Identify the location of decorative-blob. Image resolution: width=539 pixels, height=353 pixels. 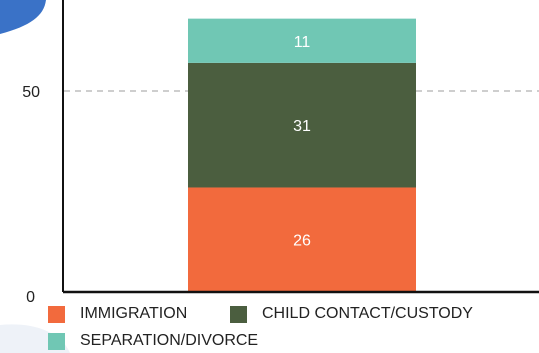
(23, 17).